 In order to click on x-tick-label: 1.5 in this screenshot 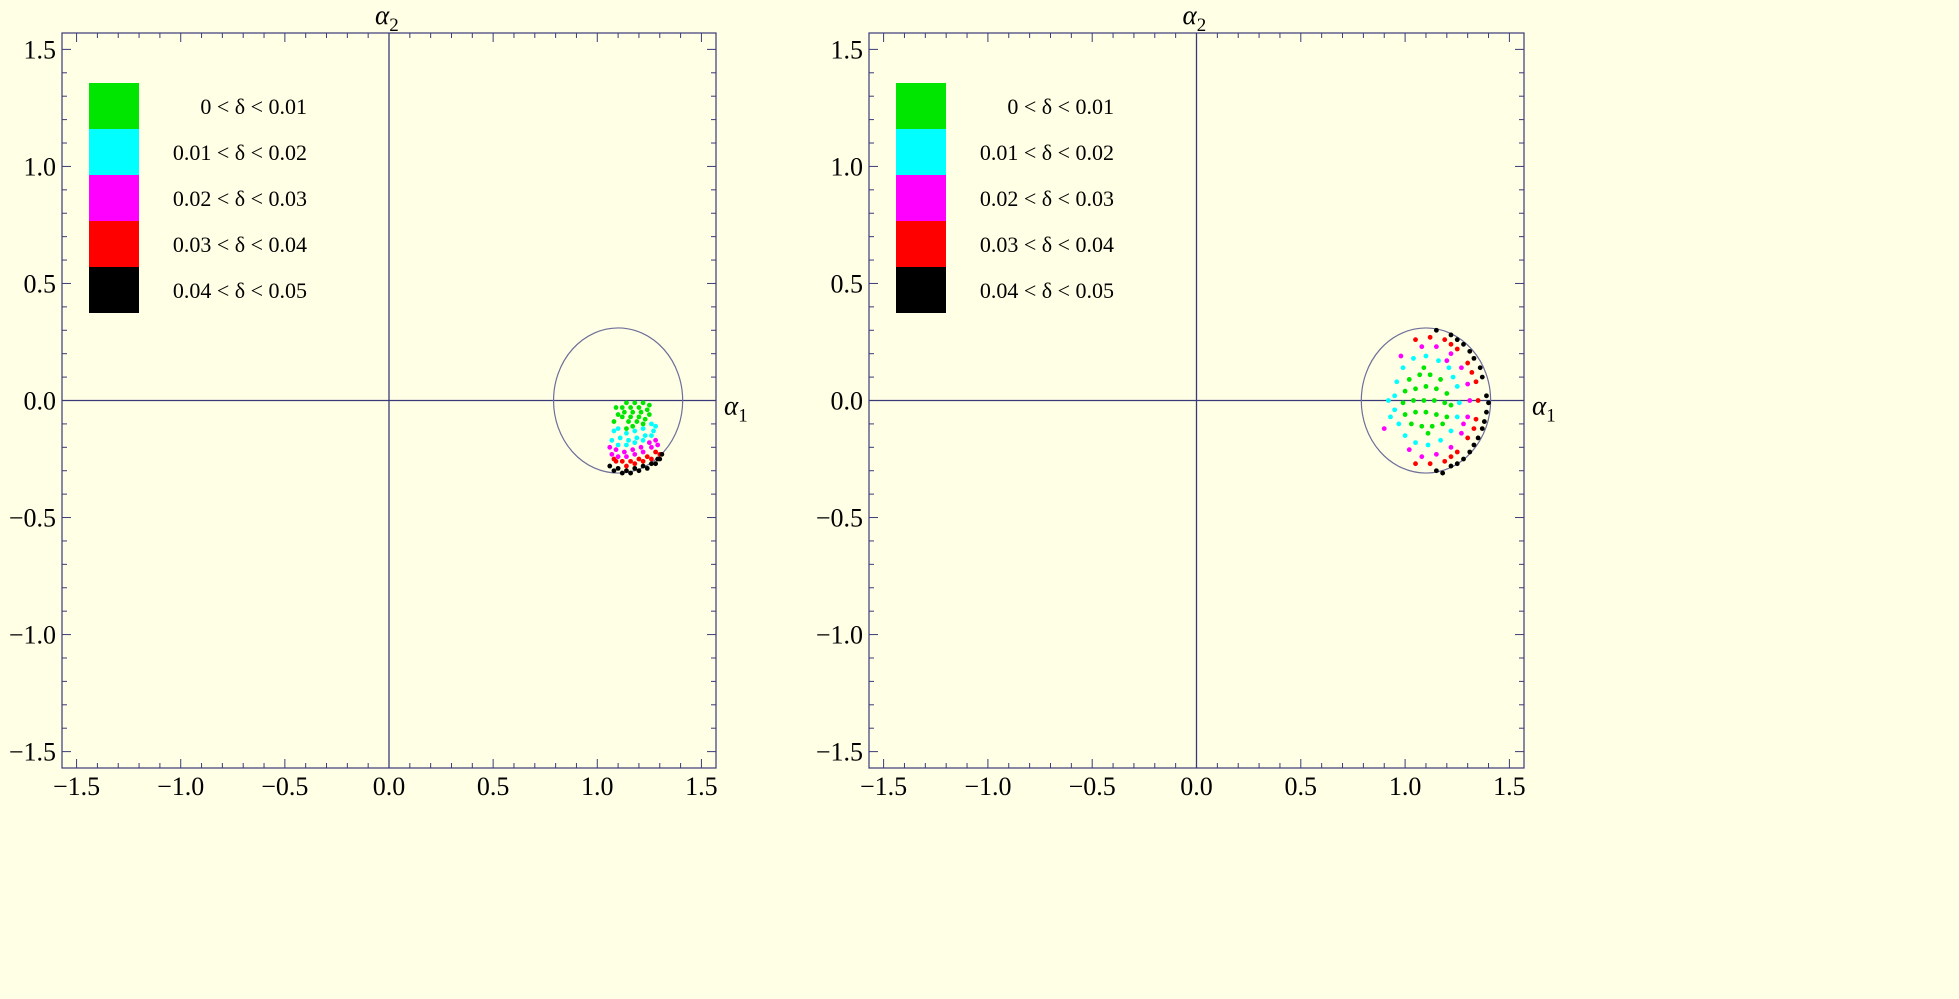, I will do `click(1509, 786)`.